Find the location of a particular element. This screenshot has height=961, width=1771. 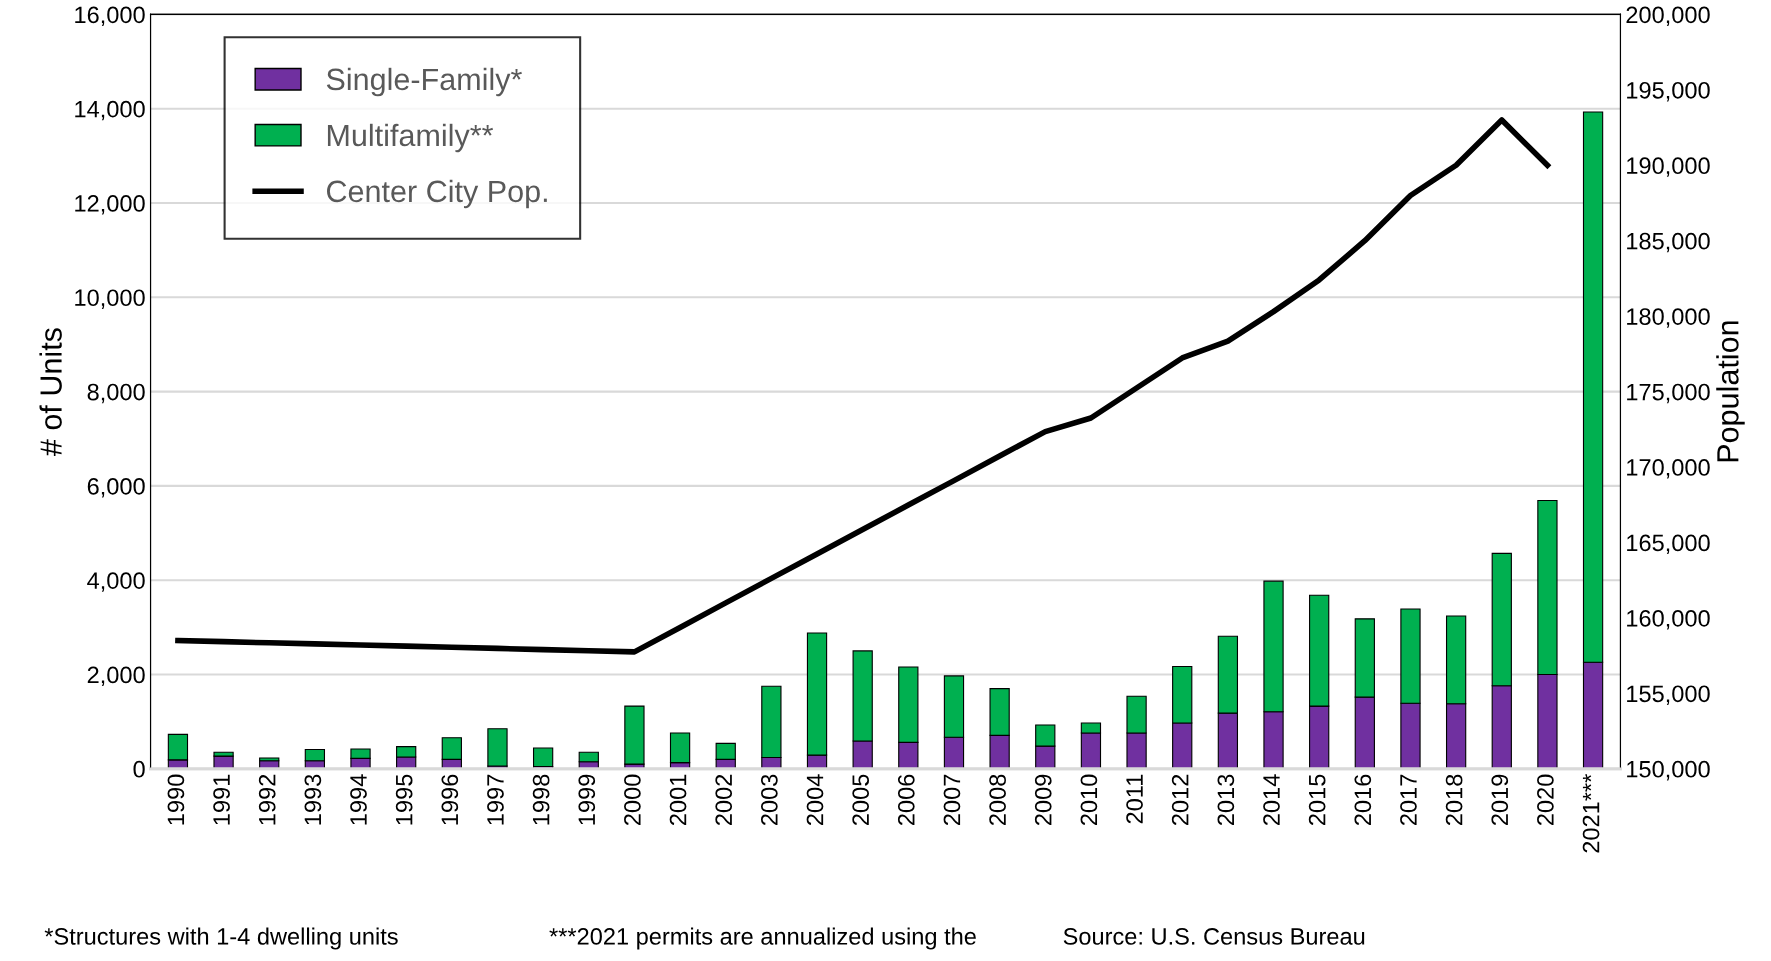

x-tick-label: 1992 is located at coordinates (267, 799).